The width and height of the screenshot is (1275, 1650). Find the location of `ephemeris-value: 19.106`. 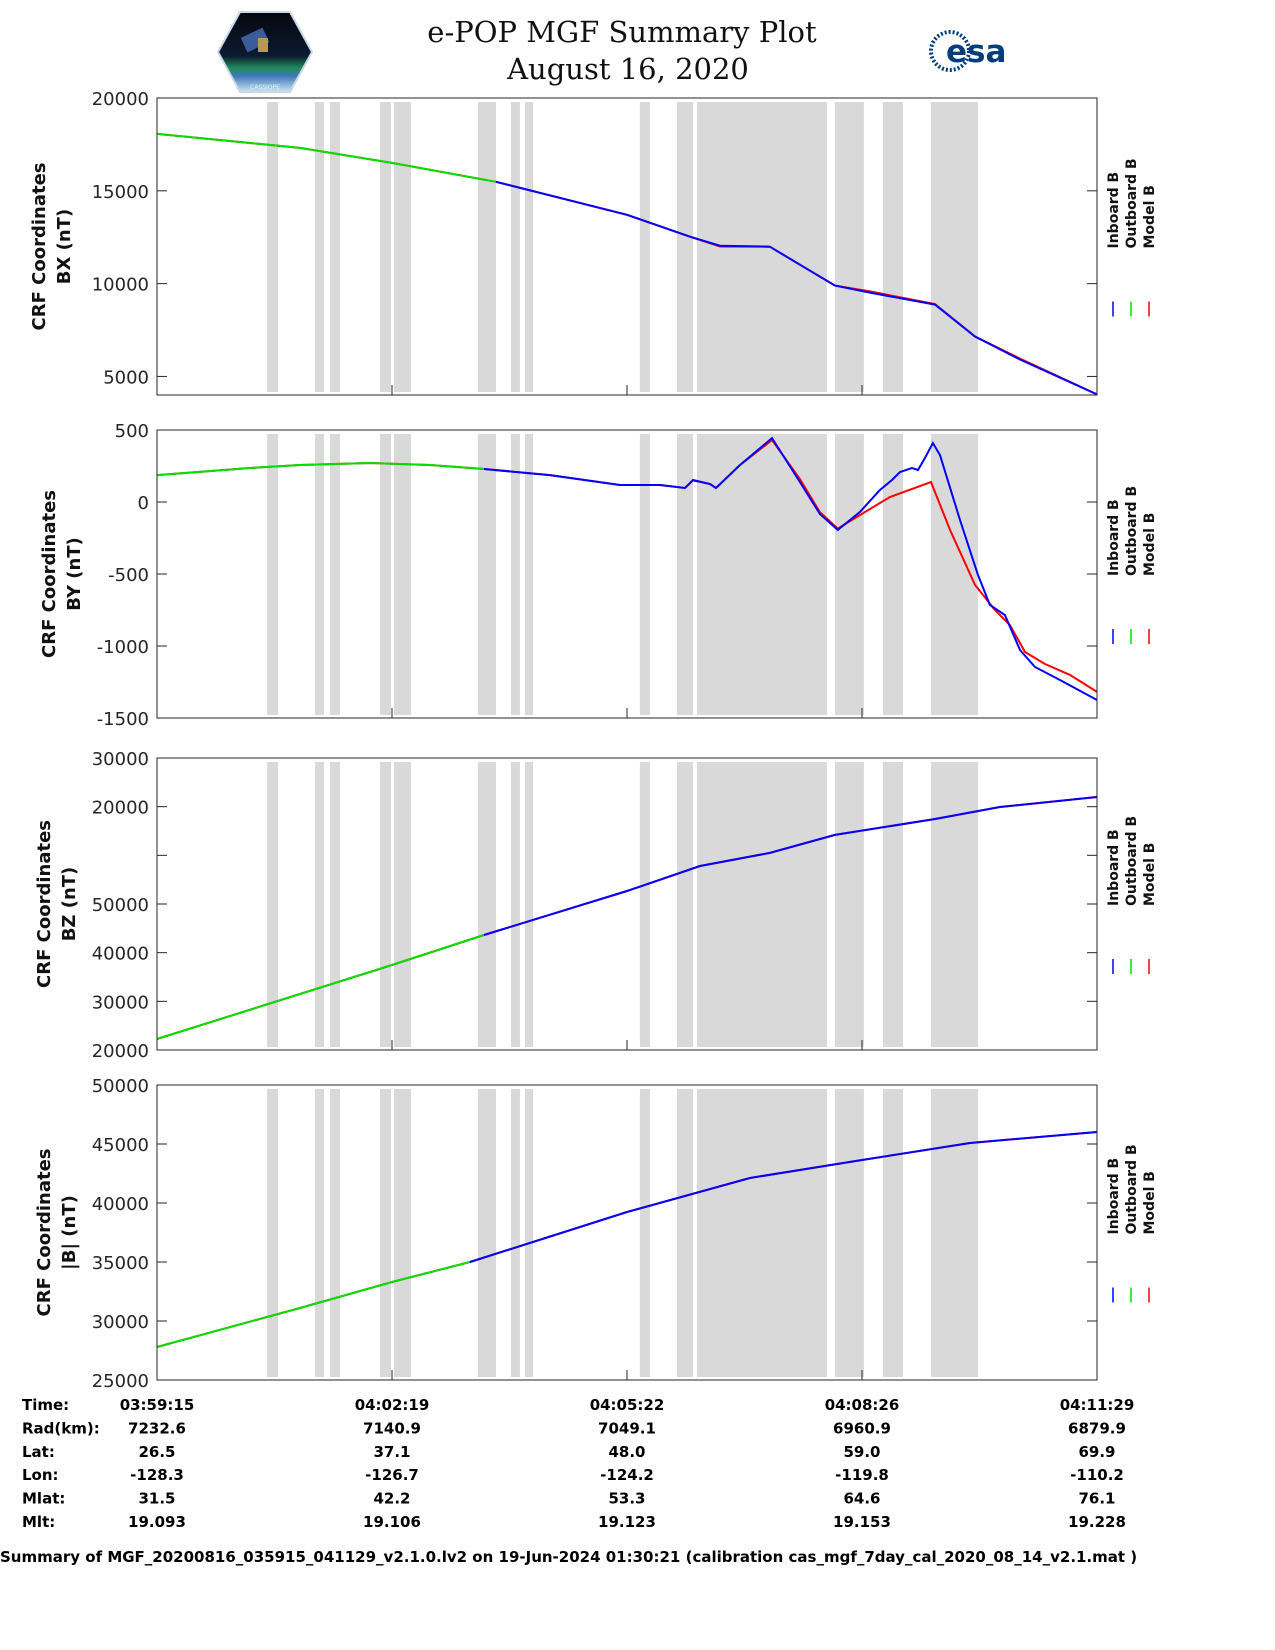

ephemeris-value: 19.106 is located at coordinates (392, 1522).